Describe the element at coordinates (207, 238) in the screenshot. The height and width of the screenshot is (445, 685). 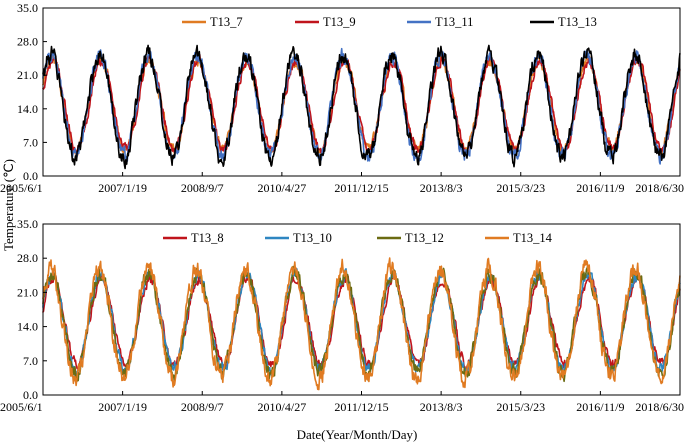
I see `legend-entry: T13_8` at that location.